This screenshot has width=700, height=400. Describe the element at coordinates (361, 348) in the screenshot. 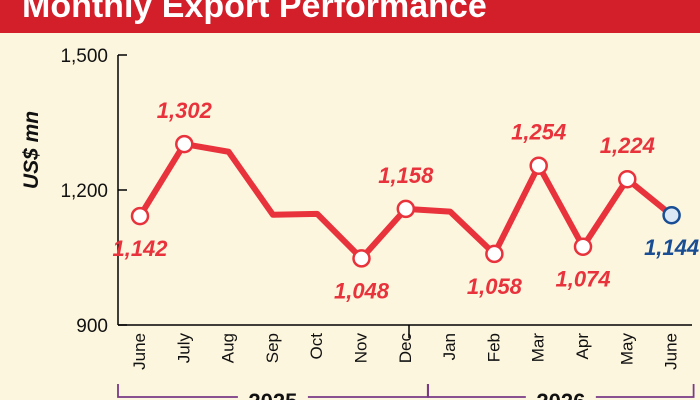

I see `x-tick-label: Nov` at that location.